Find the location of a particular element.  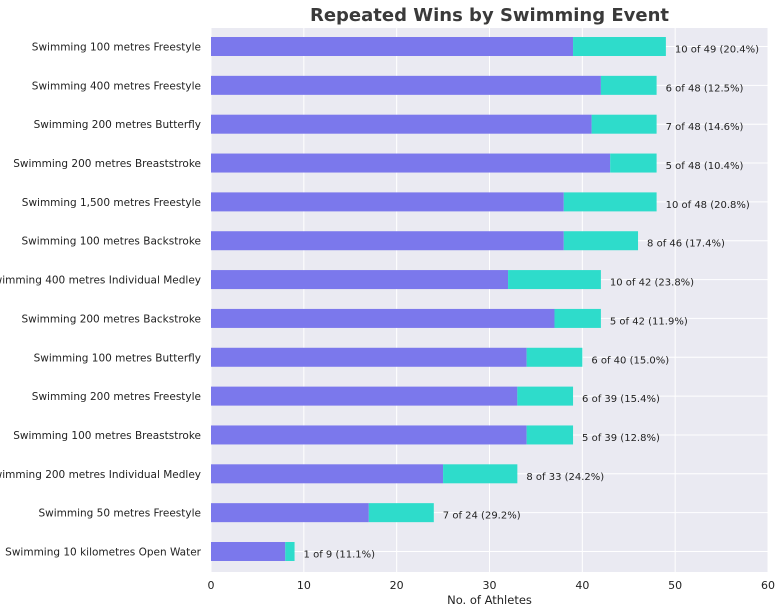

x-tick-label: 40 is located at coordinates (582, 585).